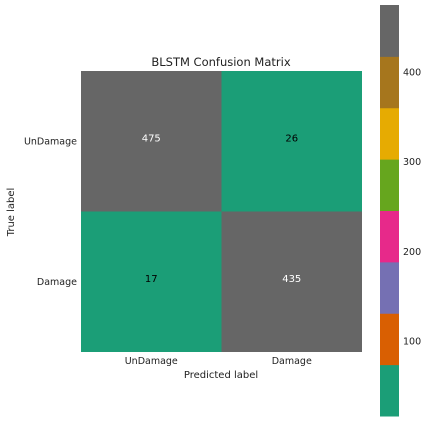 The image size is (429, 424). What do you see at coordinates (151, 361) in the screenshot?
I see `x-tick-label: UnDamage` at bounding box center [151, 361].